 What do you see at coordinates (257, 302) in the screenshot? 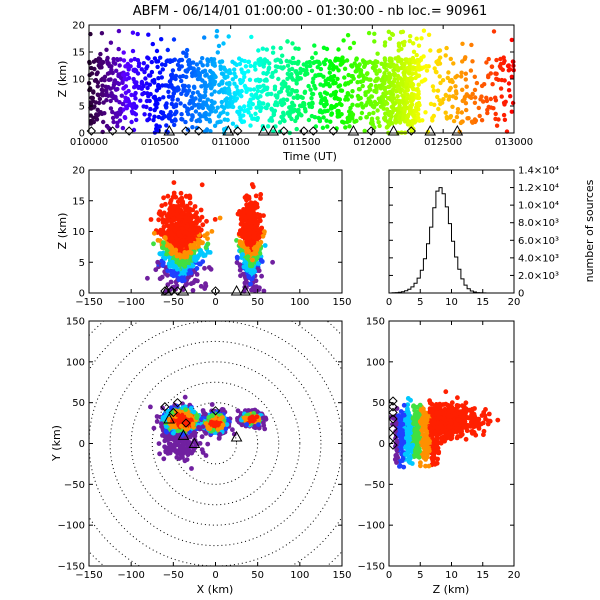
I see `x-tick-label: 50` at bounding box center [257, 302].